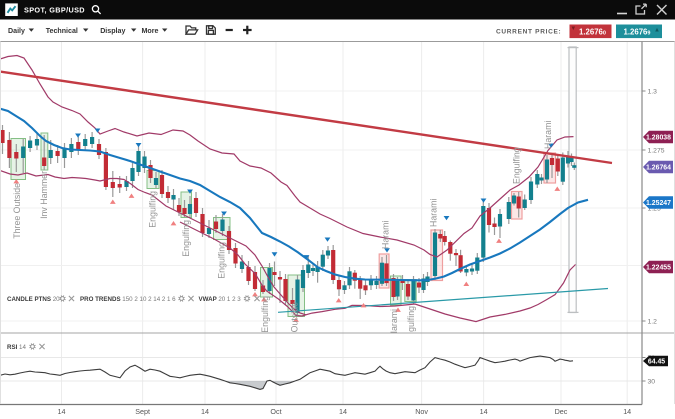 Image resolution: width=675 pixels, height=419 pixels. What do you see at coordinates (656, 150) in the screenshot?
I see `svg-text: 1.275` at bounding box center [656, 150].